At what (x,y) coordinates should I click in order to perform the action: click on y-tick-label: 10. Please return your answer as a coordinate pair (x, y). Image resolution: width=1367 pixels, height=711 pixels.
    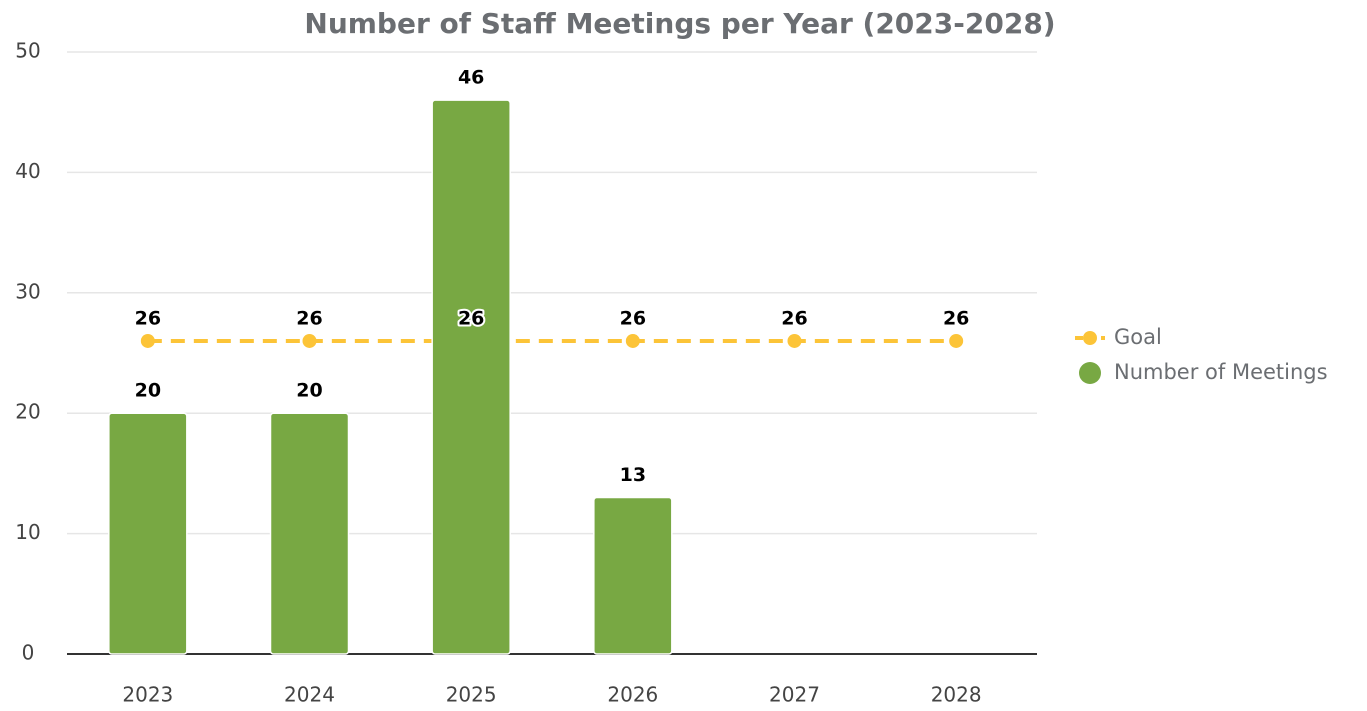
    Looking at the image, I should click on (27, 532).